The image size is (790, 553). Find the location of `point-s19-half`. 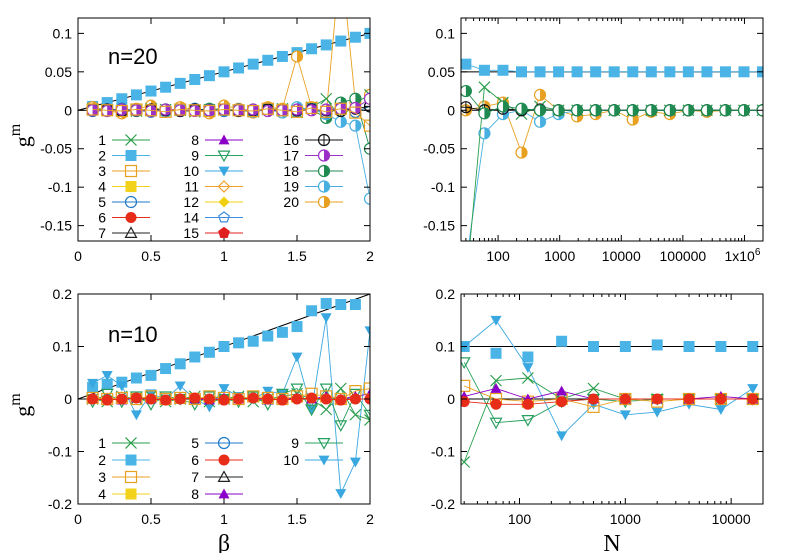

point-s19-half is located at coordinates (358, 126).